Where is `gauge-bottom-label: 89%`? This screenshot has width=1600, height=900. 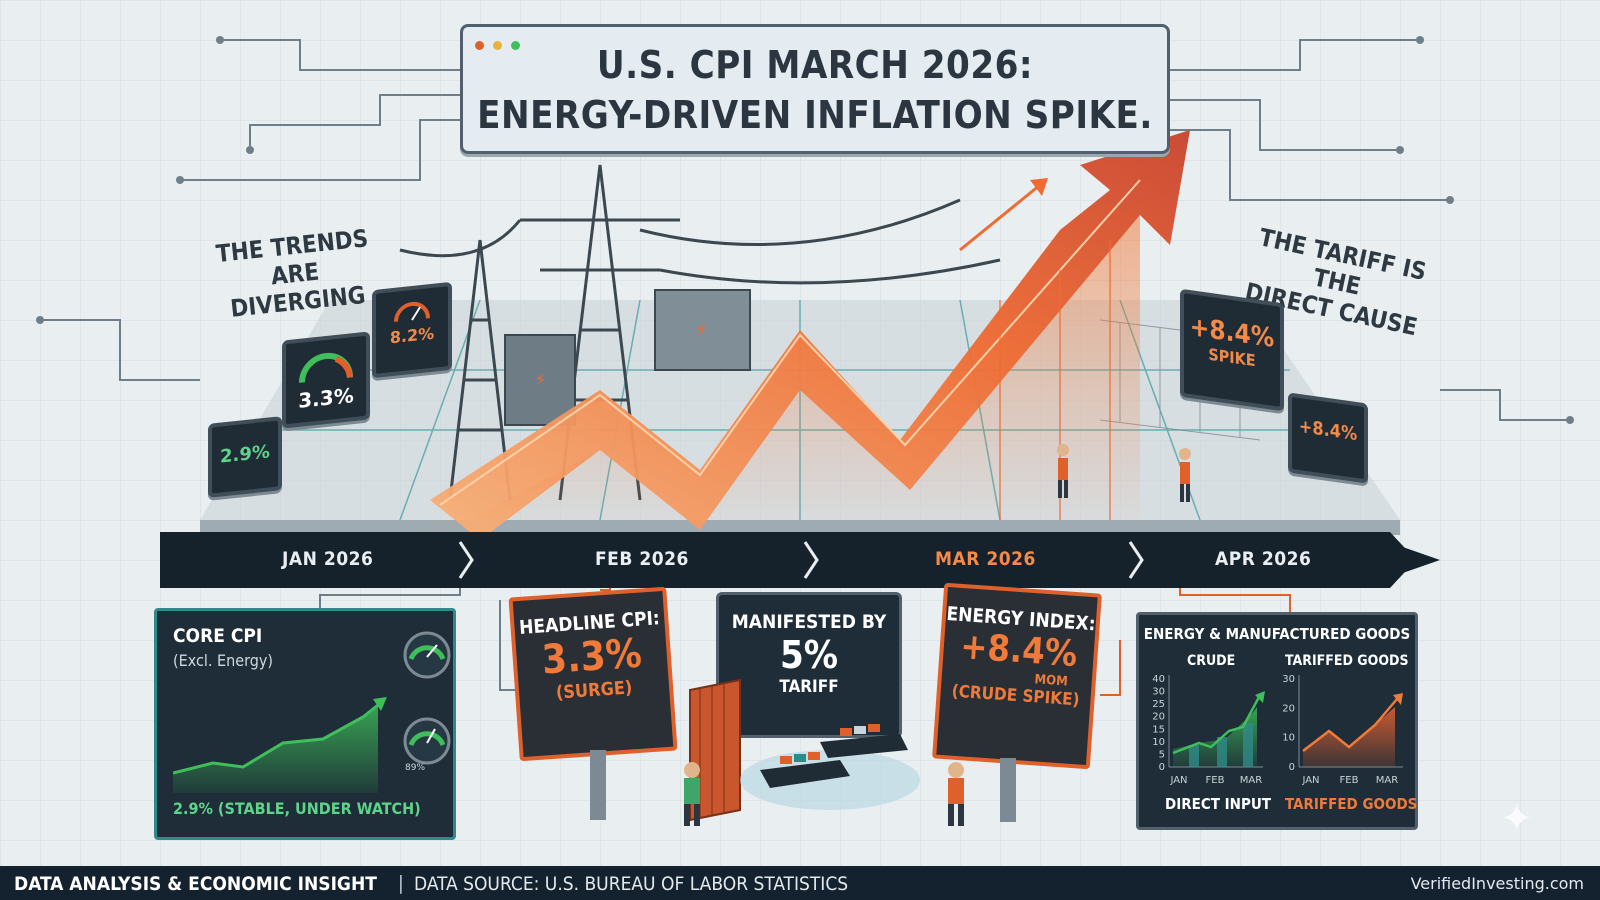 gauge-bottom-label: 89% is located at coordinates (415, 768).